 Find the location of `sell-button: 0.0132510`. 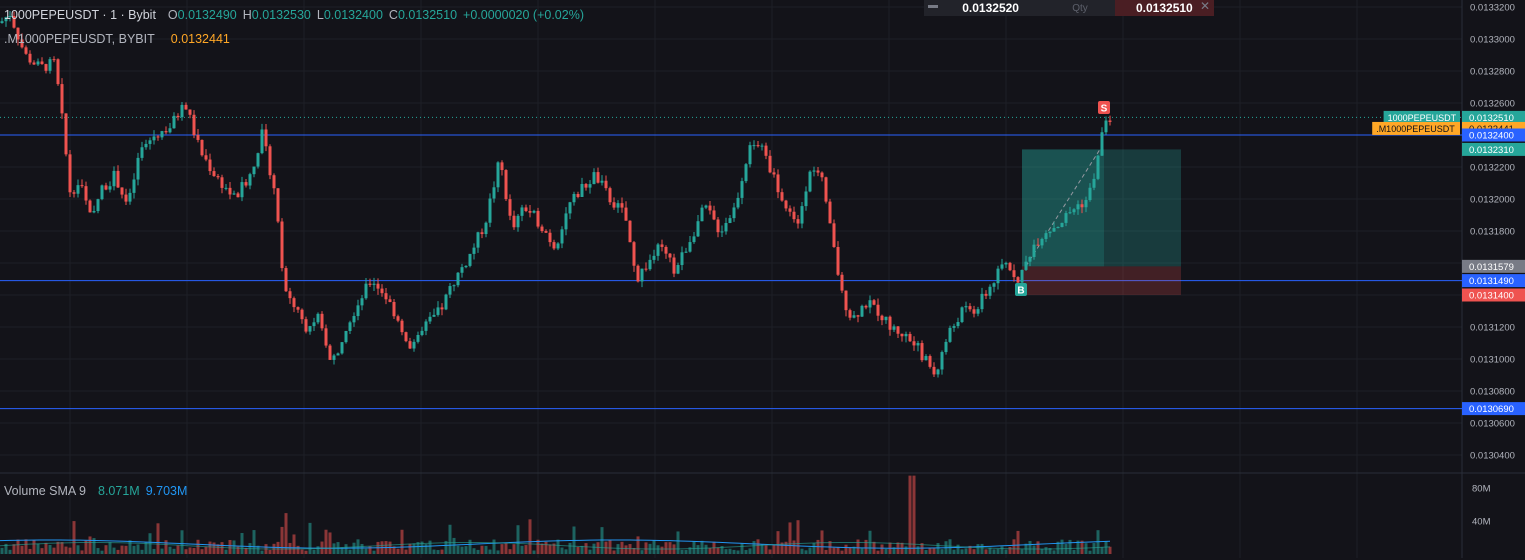

sell-button: 0.0132510 is located at coordinates (1164, 8).